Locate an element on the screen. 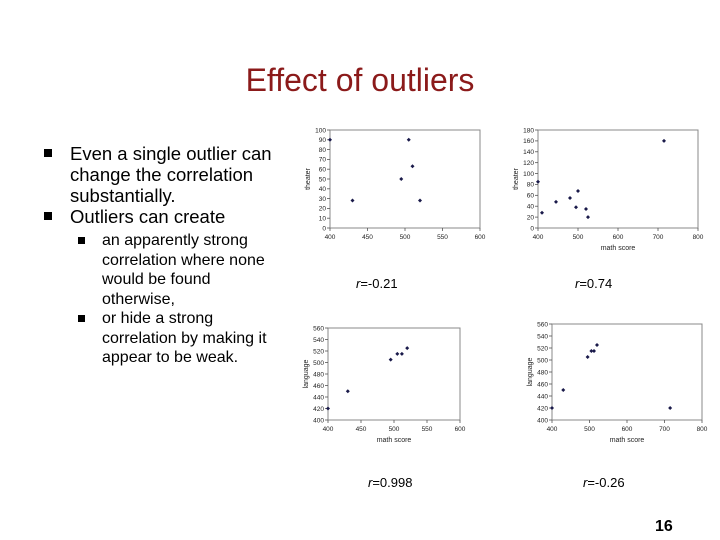 The image size is (720, 540). y-tick-label: 90 is located at coordinates (323, 140).